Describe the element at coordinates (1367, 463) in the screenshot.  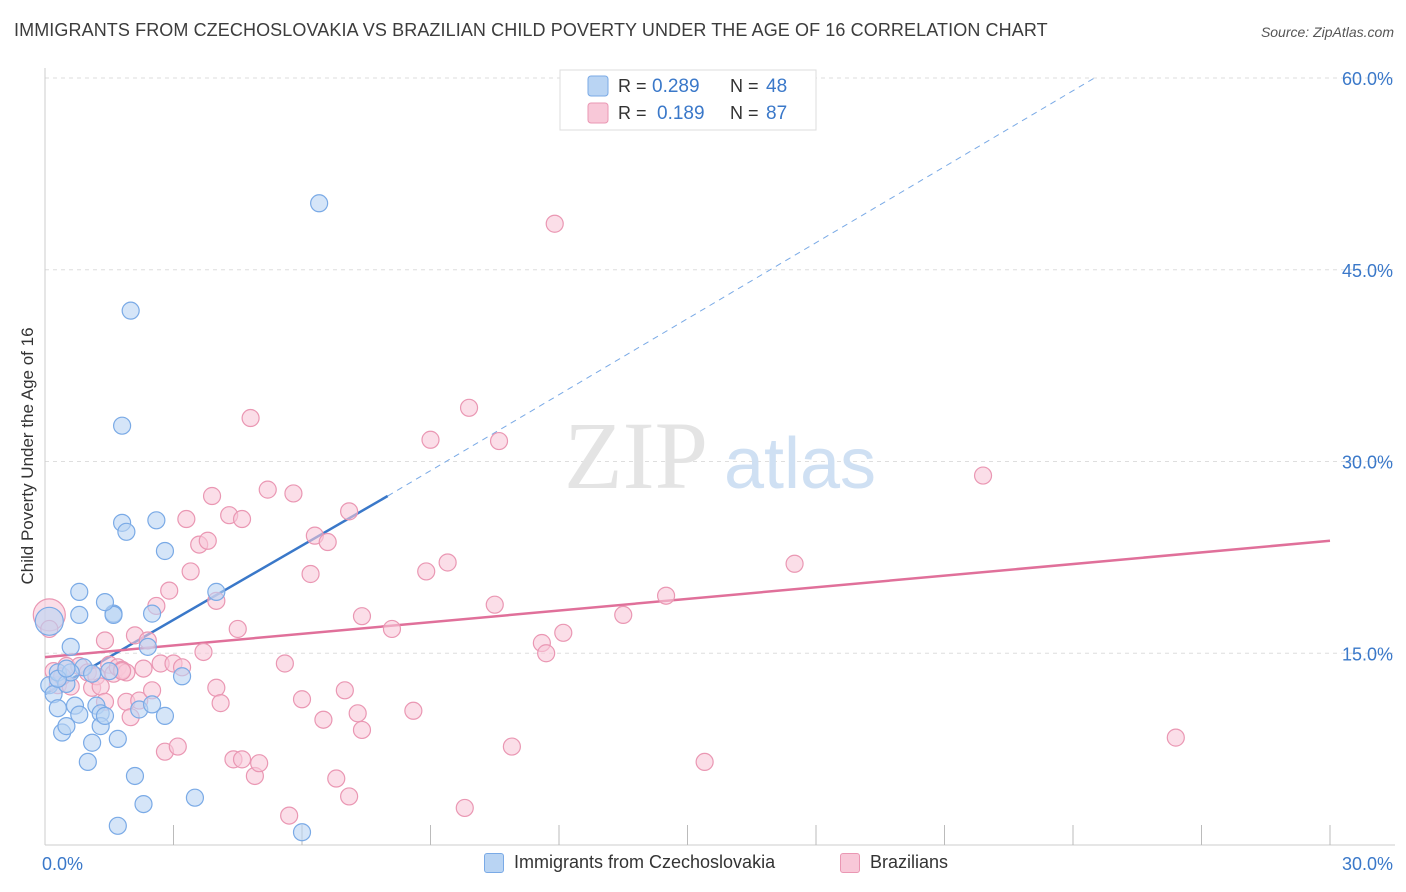
I see `y-tick-label-1: 30.0%` at that location.